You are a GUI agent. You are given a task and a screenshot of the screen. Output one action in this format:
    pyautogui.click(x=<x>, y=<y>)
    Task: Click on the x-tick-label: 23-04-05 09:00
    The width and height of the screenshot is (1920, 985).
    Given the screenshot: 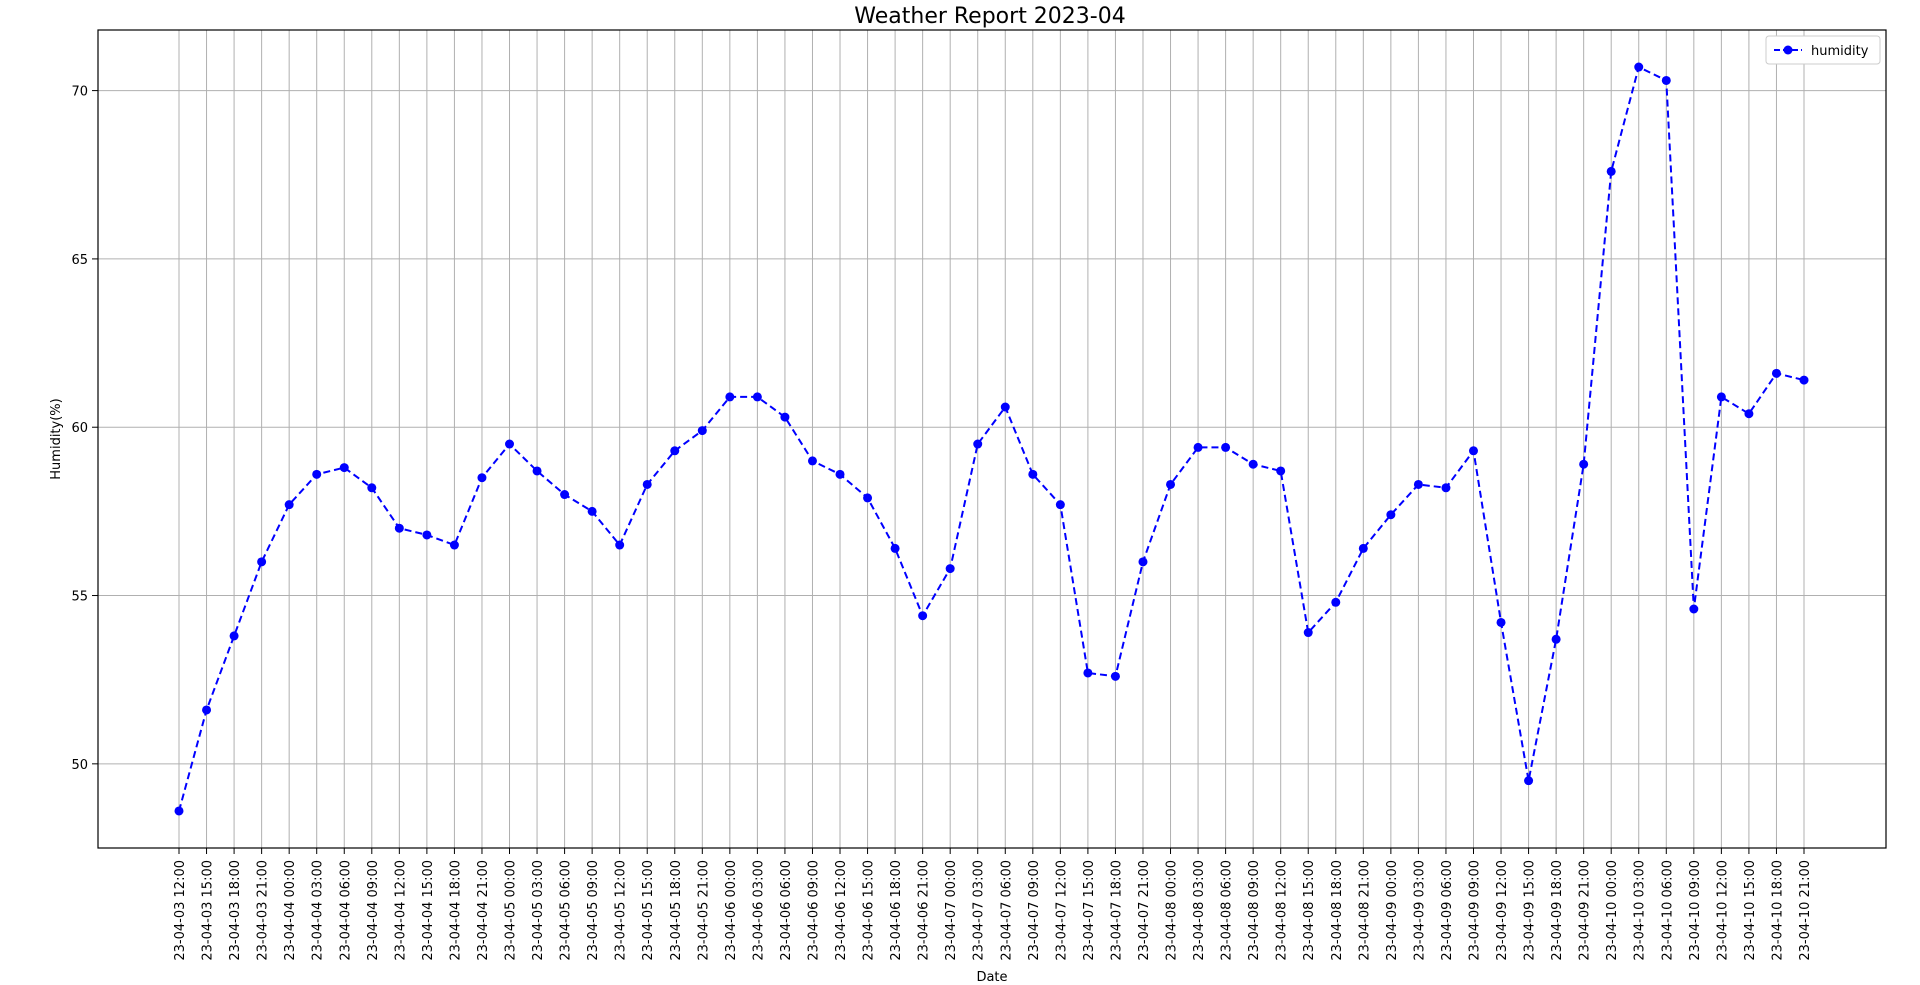 What is the action you would take?
    pyautogui.click(x=593, y=910)
    